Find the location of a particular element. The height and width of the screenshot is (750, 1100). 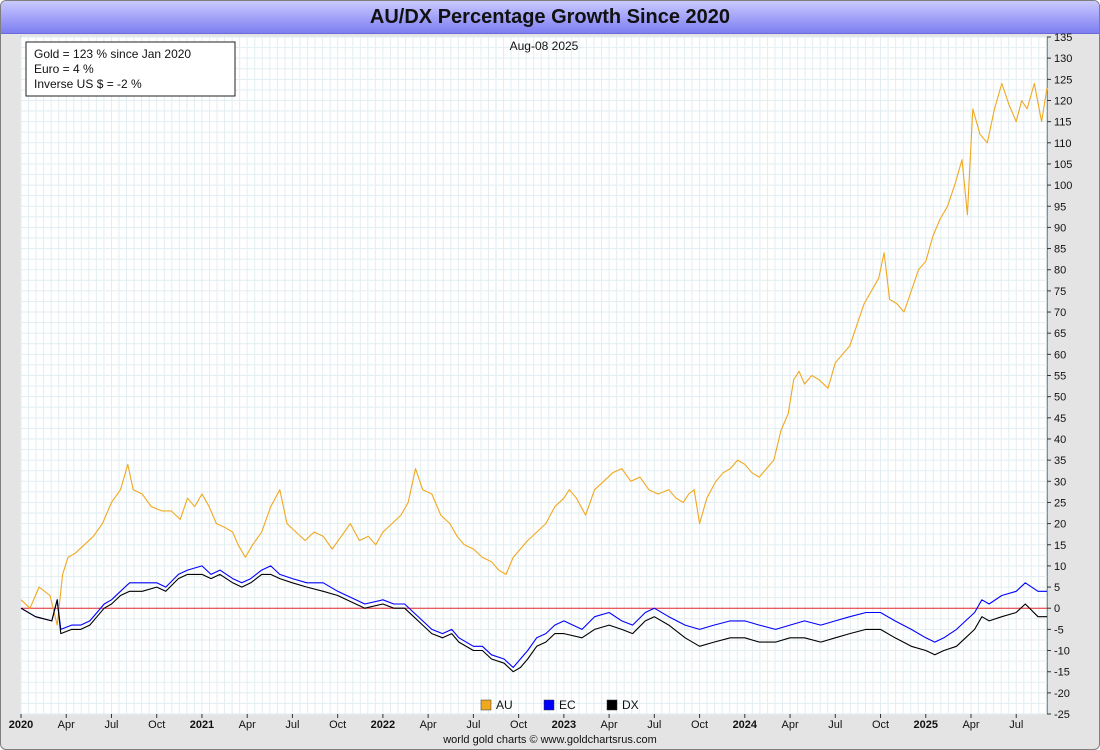

y-tick-label: 5 is located at coordinates (1057, 588).